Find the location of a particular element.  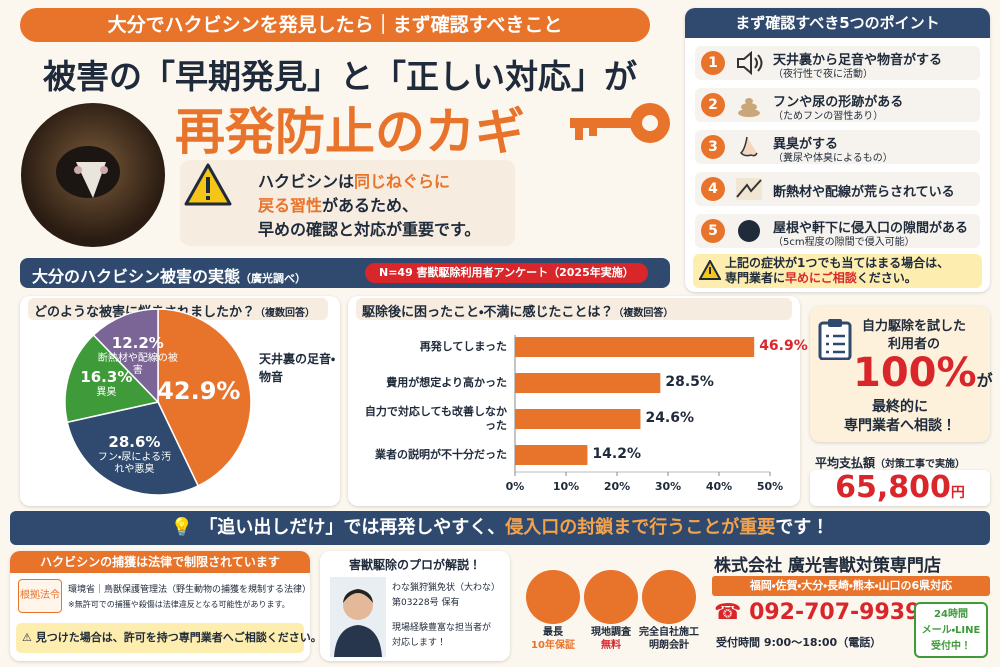

text: 24時間 is located at coordinates (951, 614).